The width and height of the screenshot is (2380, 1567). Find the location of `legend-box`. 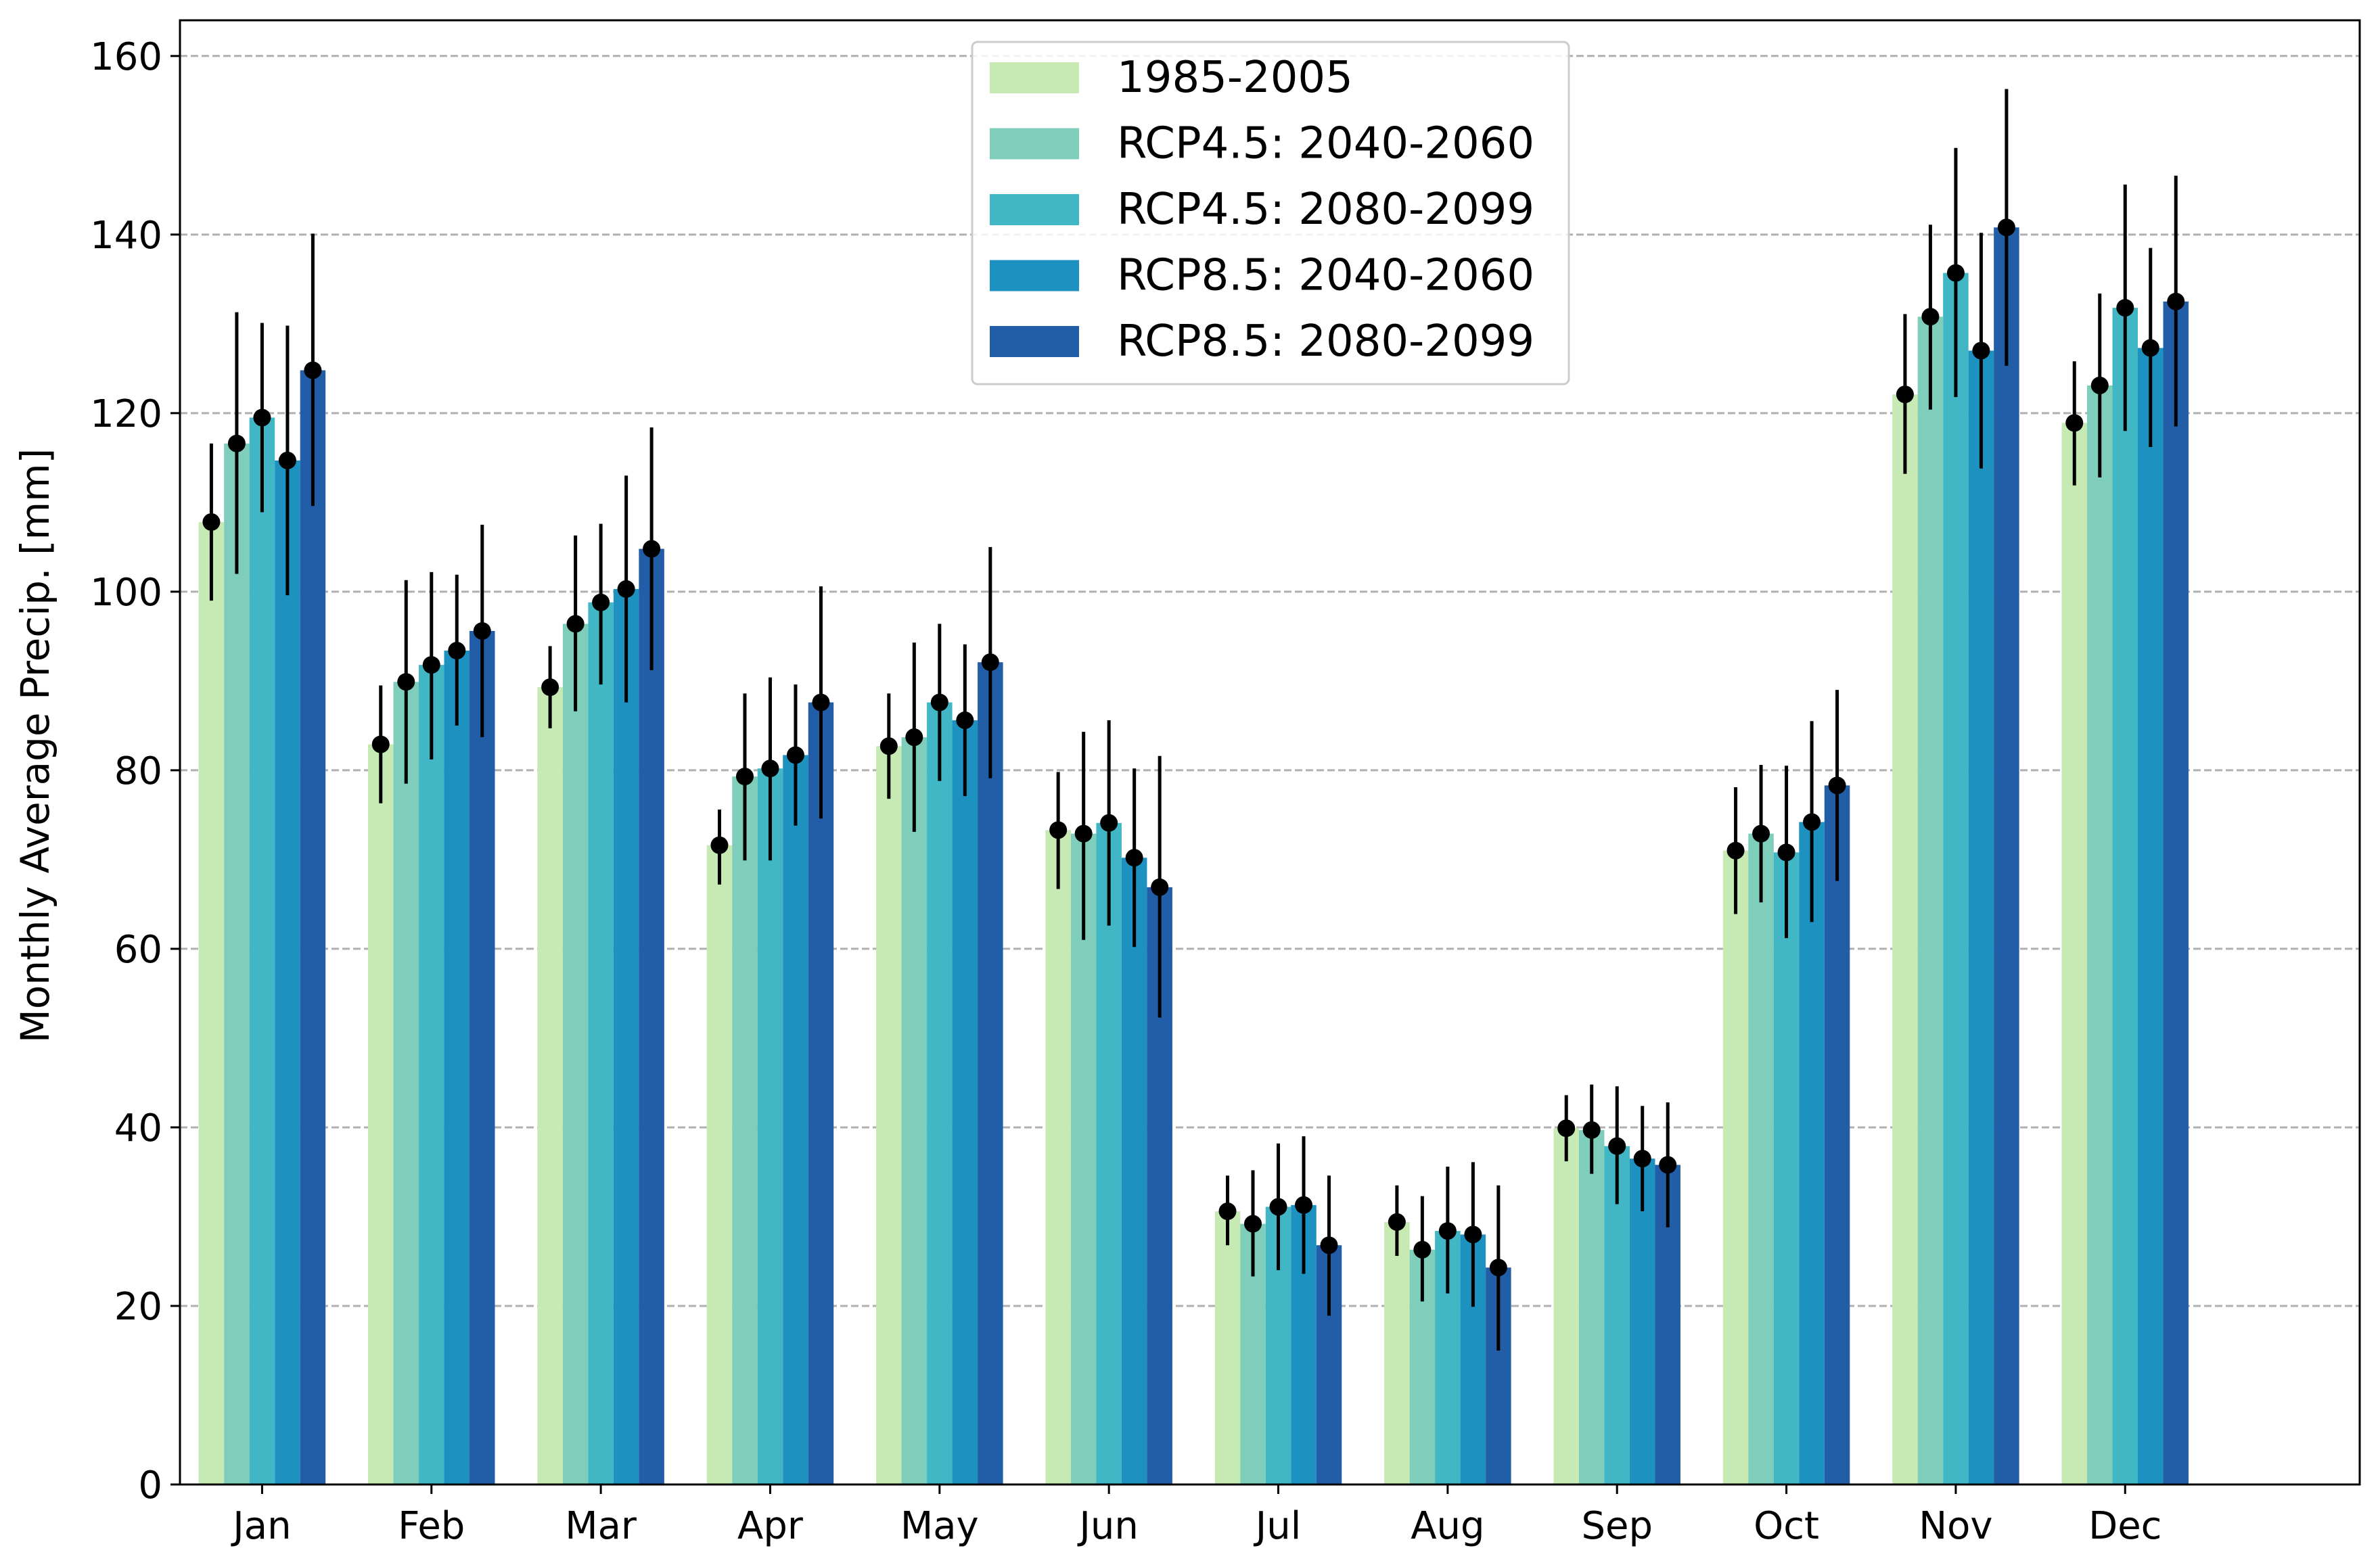

legend-box is located at coordinates (1270, 213).